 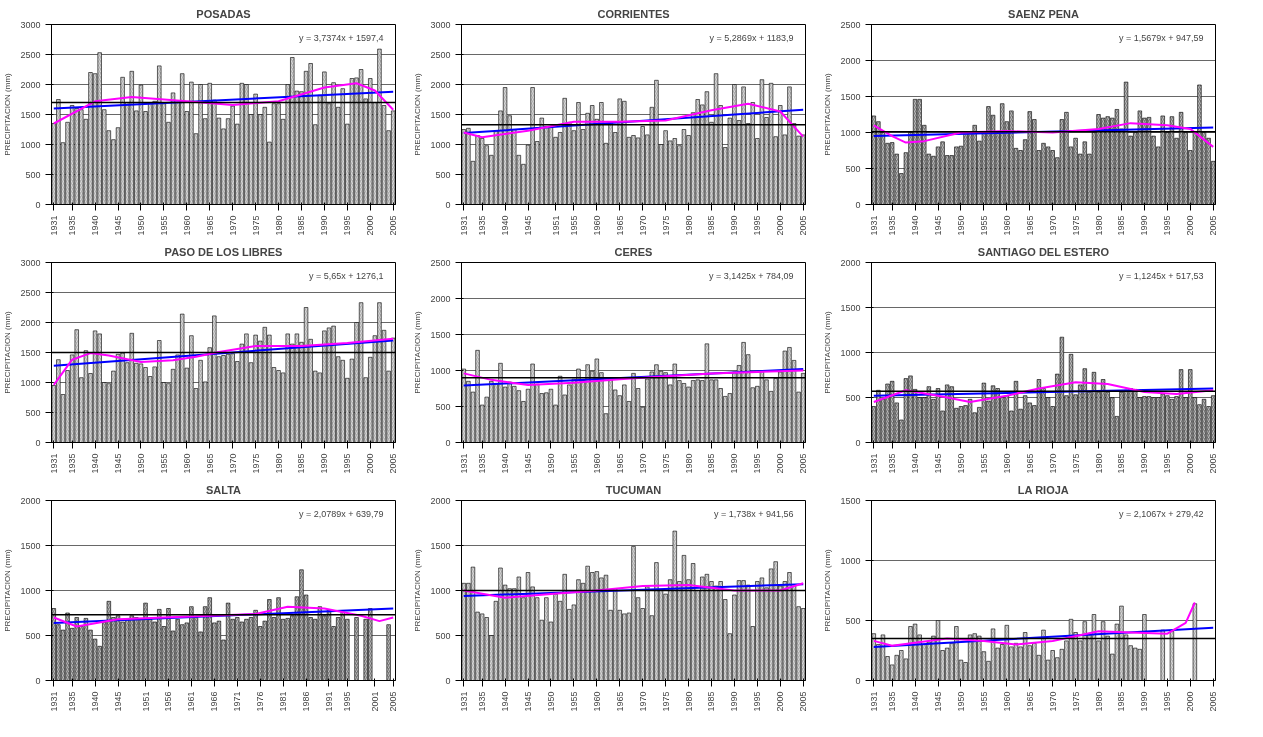 What do you see at coordinates (223, 489) in the screenshot?
I see `chart-title: SALTA` at bounding box center [223, 489].